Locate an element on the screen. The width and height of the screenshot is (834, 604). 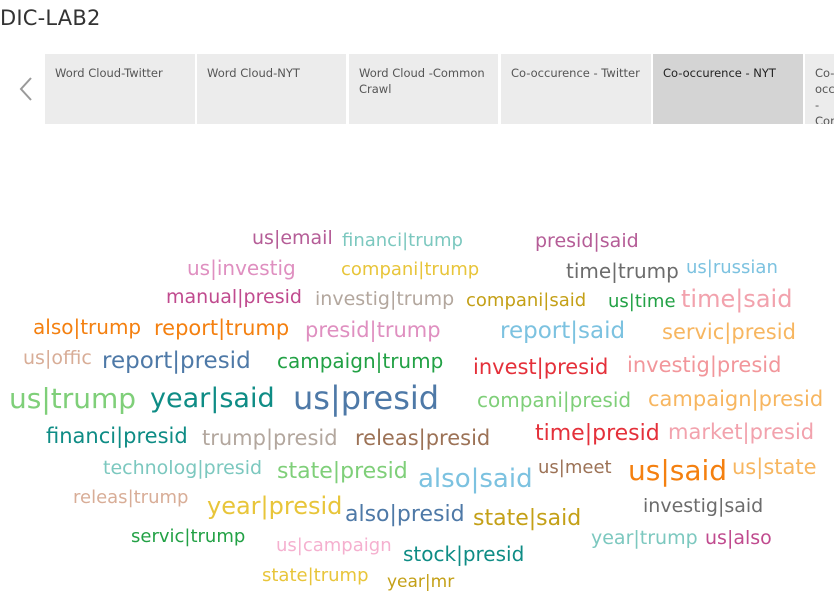
word-cloud-term: us|said is located at coordinates (678, 470).